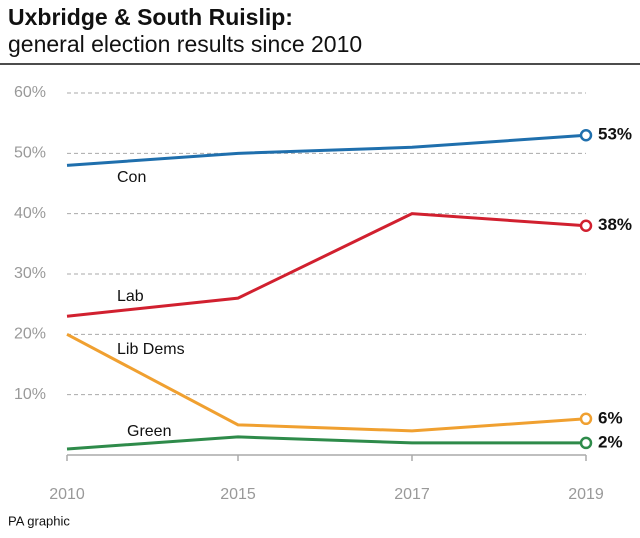 The height and width of the screenshot is (538, 640). What do you see at coordinates (30, 153) in the screenshot?
I see `y-tick-label: 50%` at bounding box center [30, 153].